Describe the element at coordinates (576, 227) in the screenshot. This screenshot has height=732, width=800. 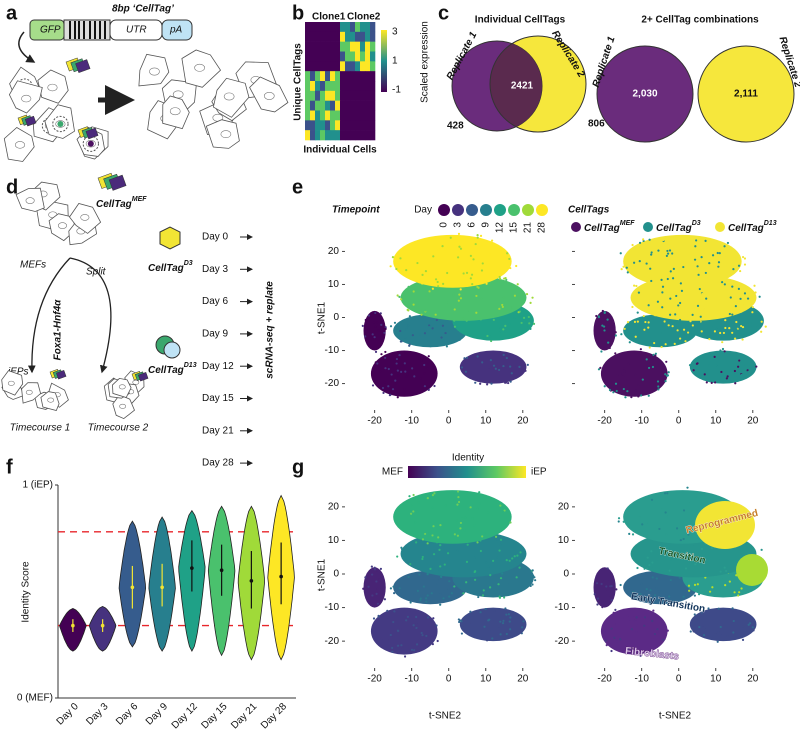
I see `legend-swatch` at that location.